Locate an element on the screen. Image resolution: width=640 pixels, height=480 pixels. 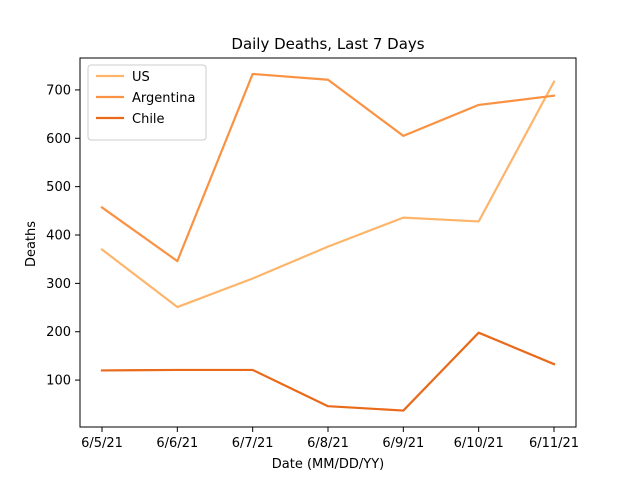
legend-label-us: US is located at coordinates (141, 77).